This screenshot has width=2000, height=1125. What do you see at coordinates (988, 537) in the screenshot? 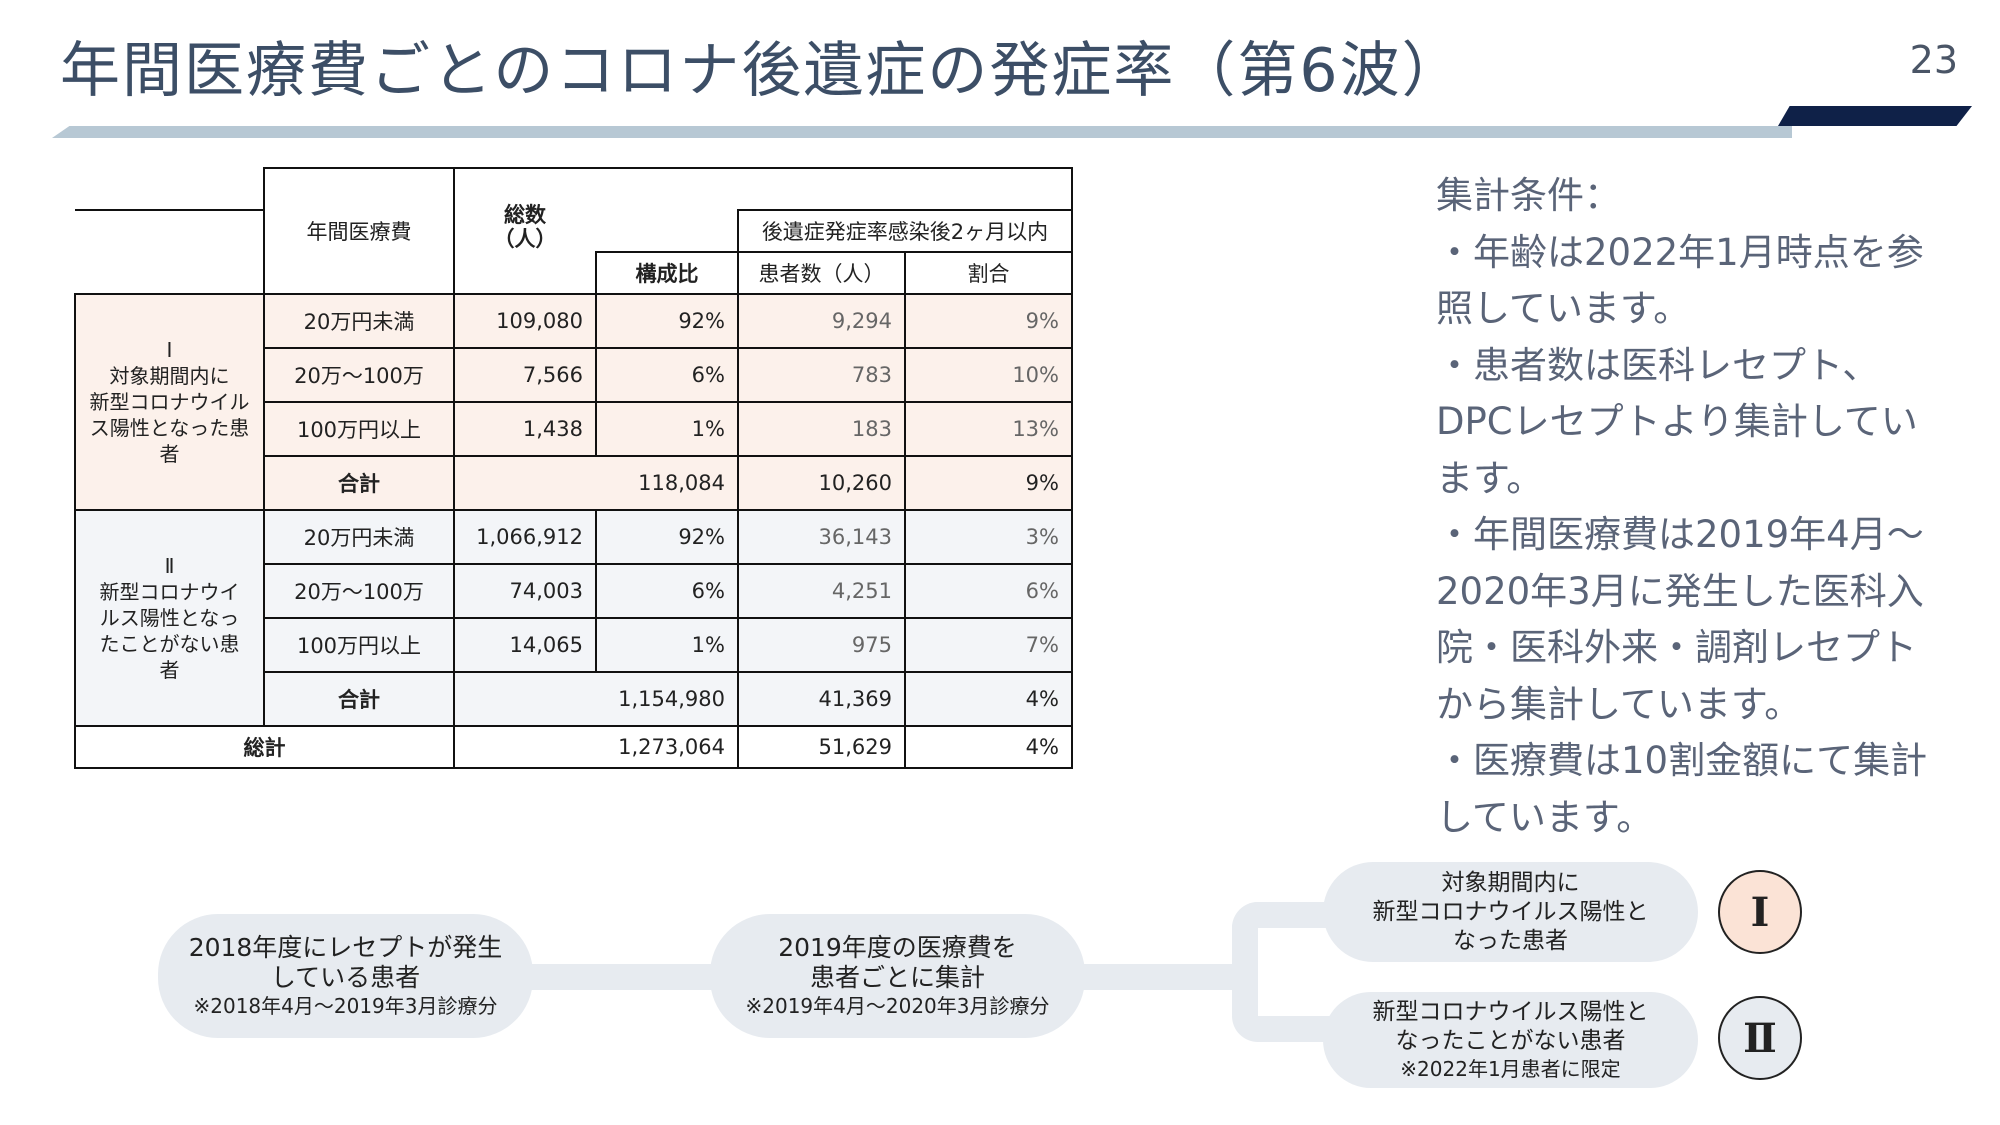
I see `sequela-rate: 3%` at bounding box center [988, 537].